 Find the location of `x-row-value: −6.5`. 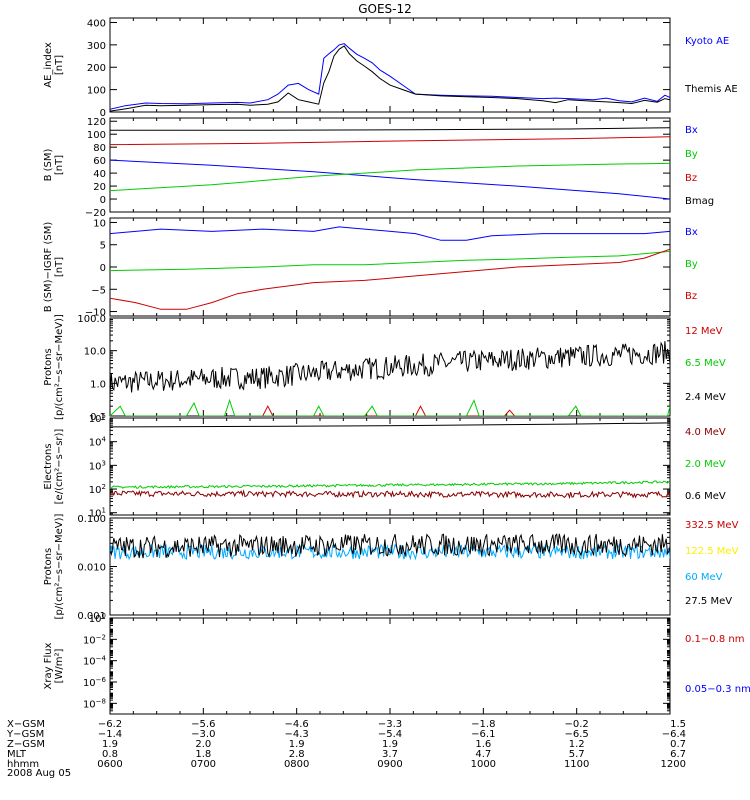

x-row-value: −6.5 is located at coordinates (577, 734).